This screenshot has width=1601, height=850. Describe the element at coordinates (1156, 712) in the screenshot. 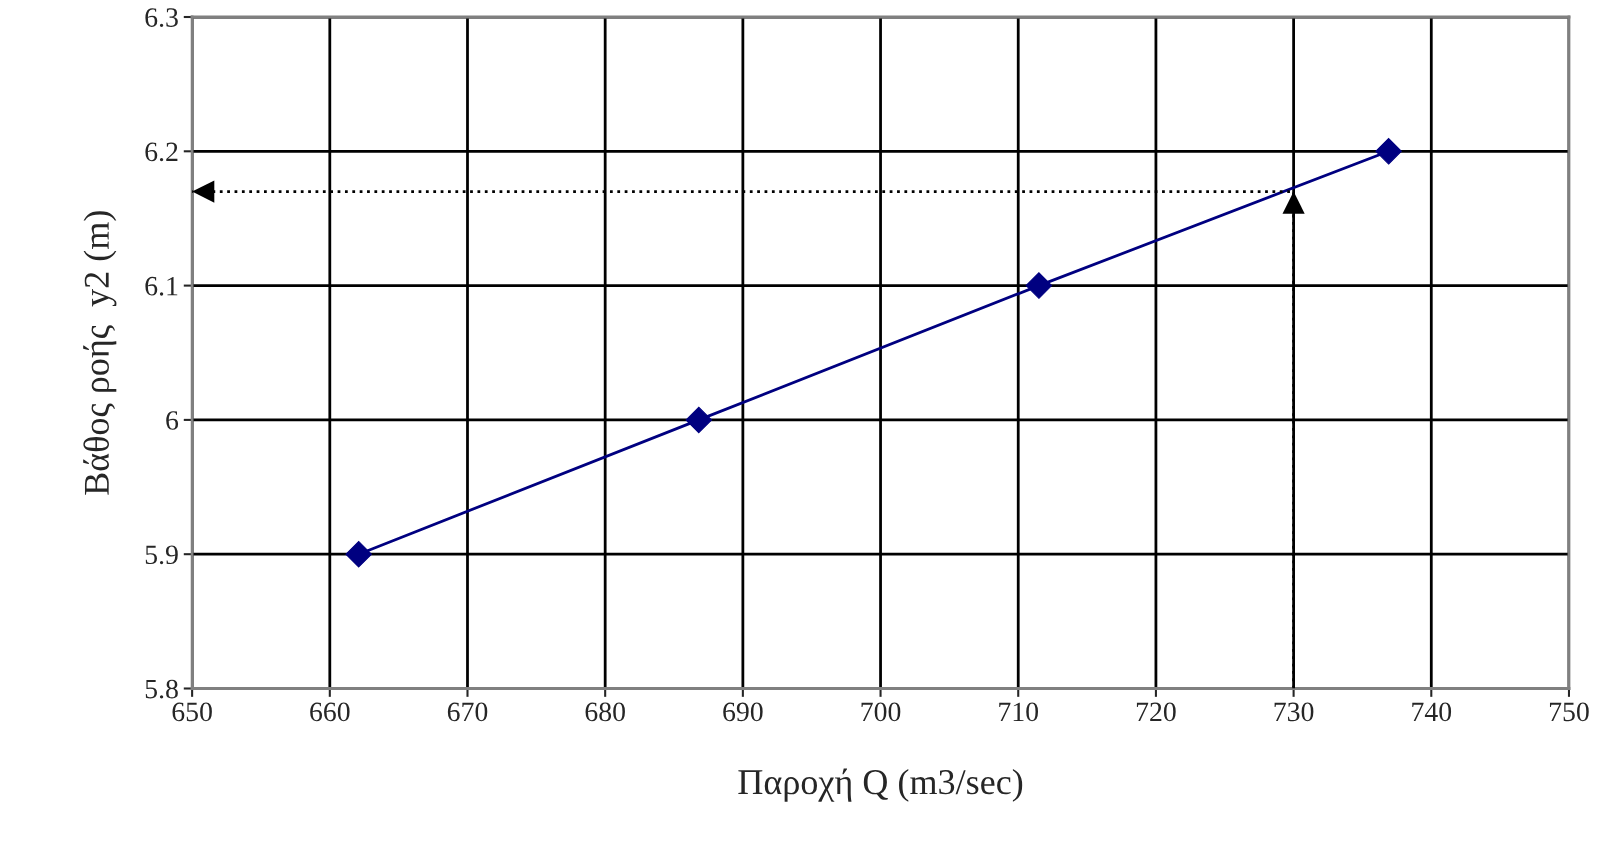

I see `x-tick-label: 720` at that location.